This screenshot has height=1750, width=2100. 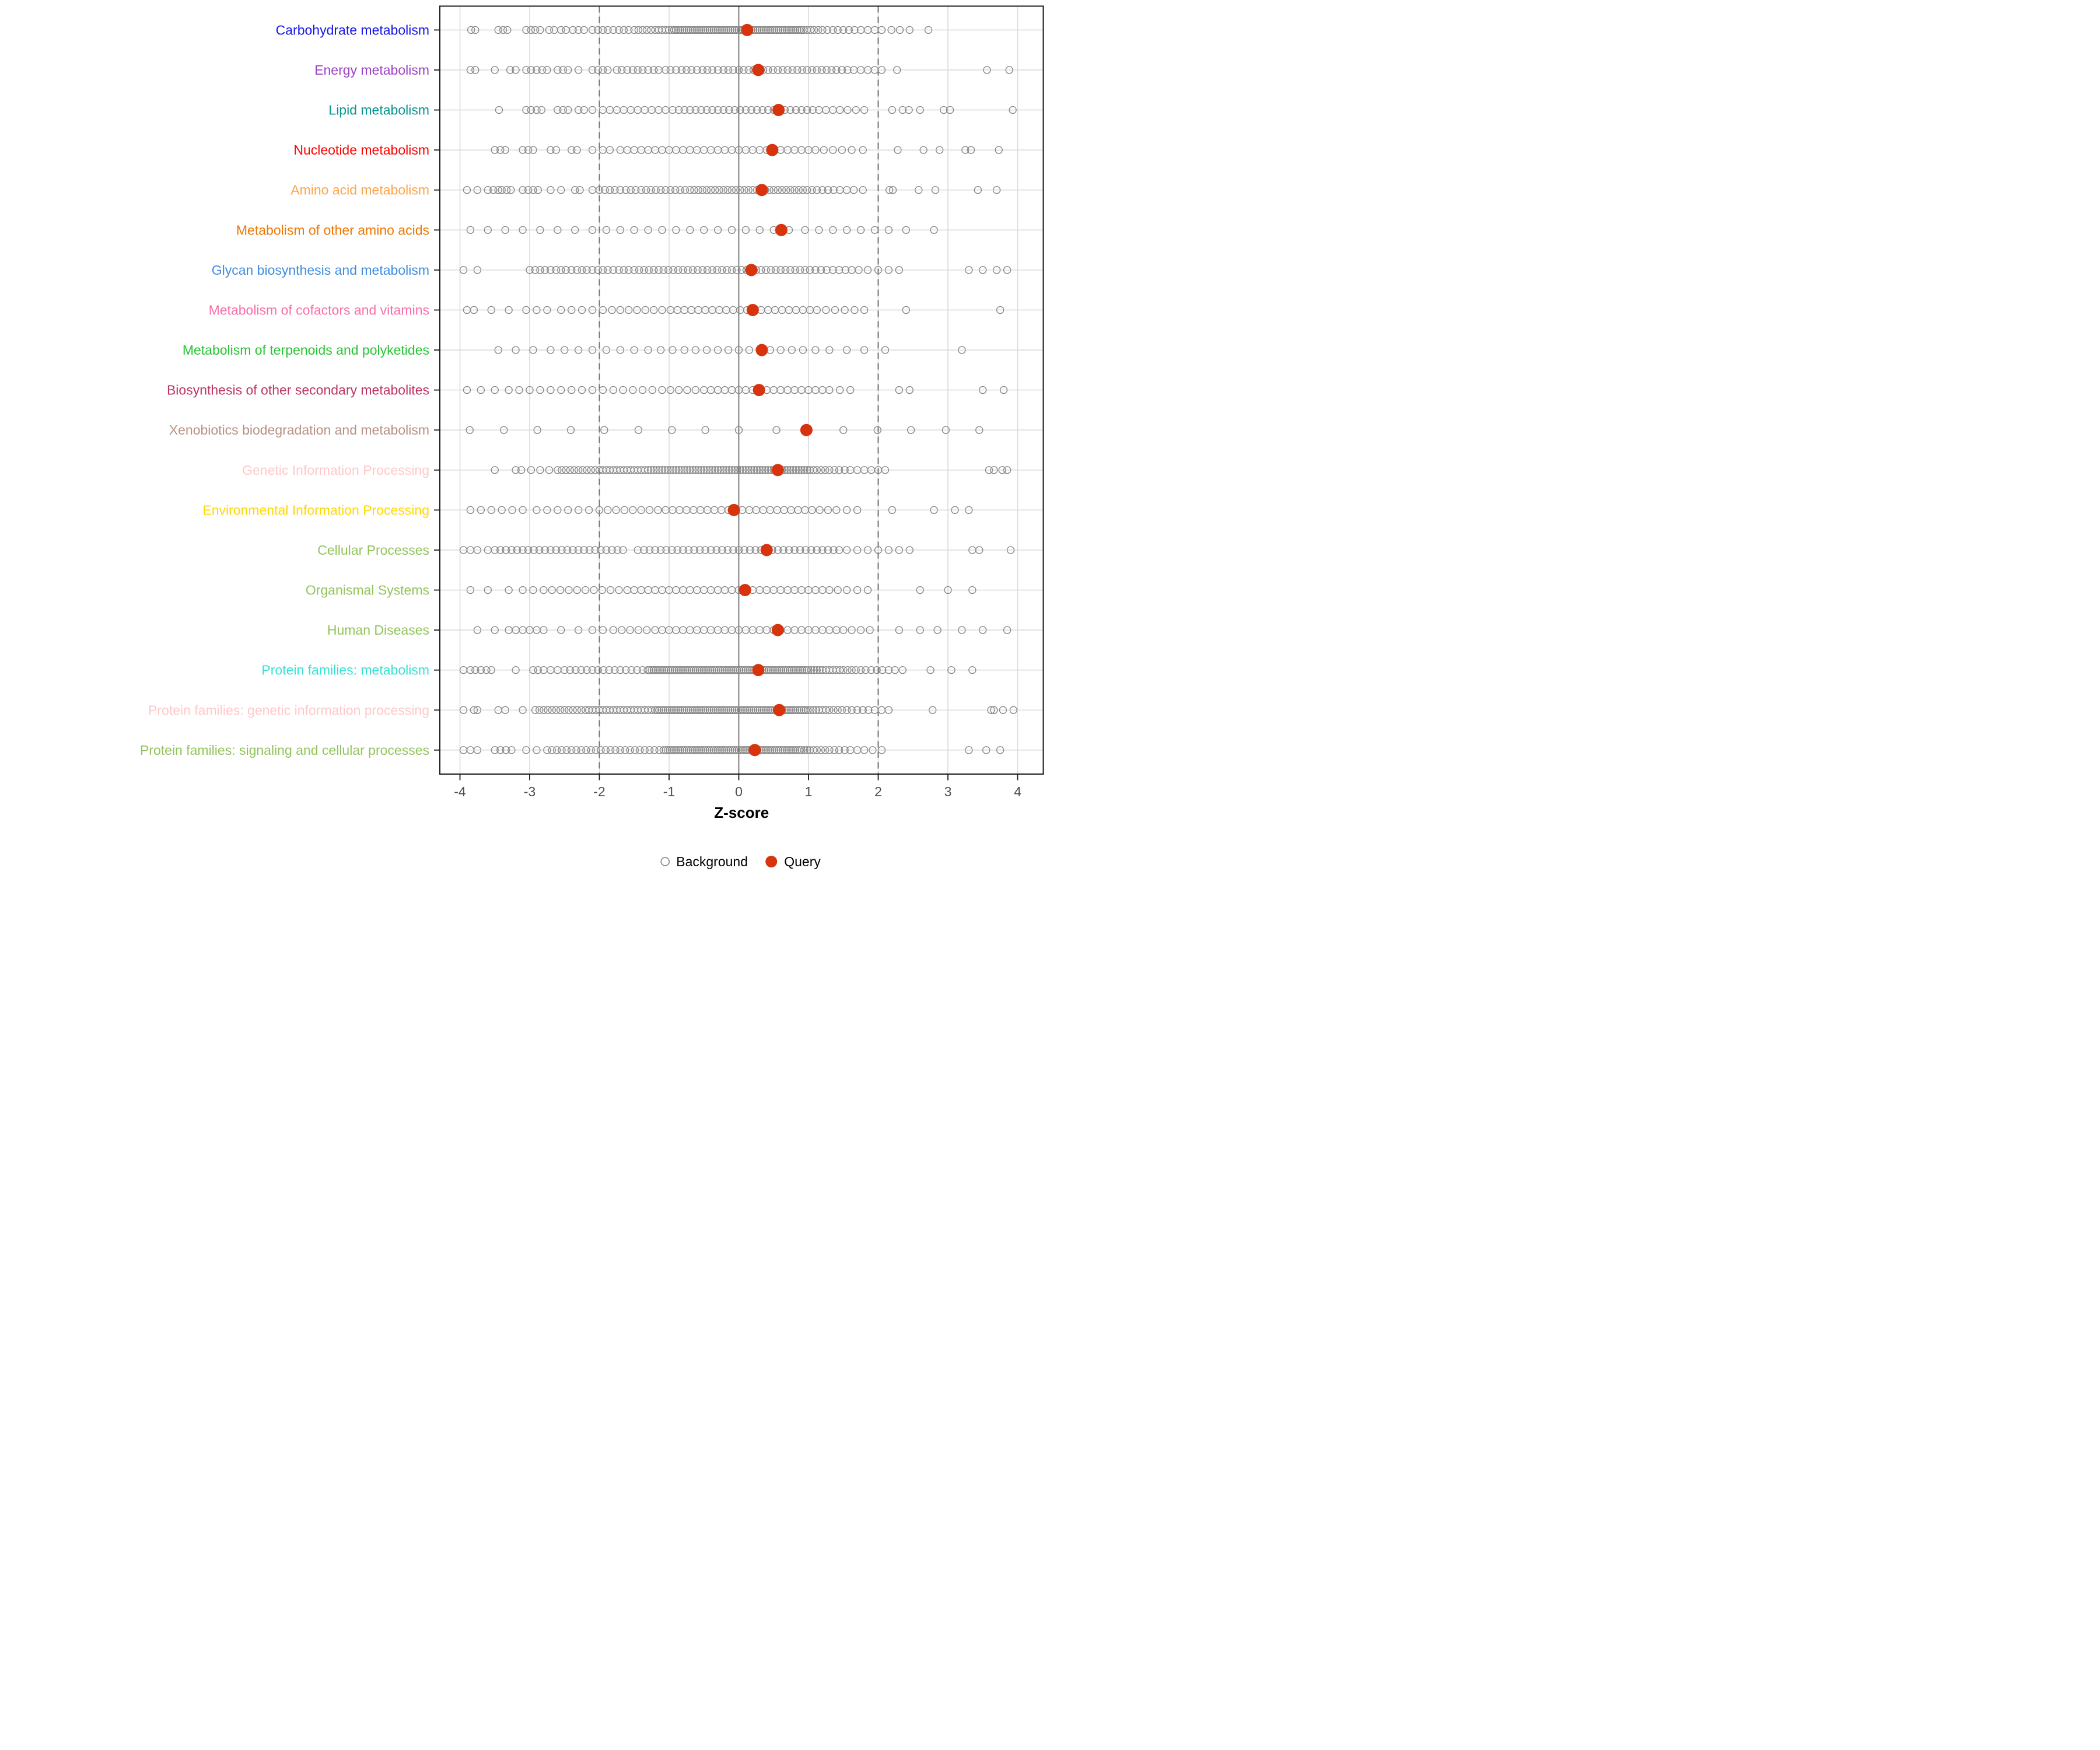 What do you see at coordinates (315, 509) in the screenshot?
I see `y-axis-label: Environmental Information Processing` at bounding box center [315, 509].